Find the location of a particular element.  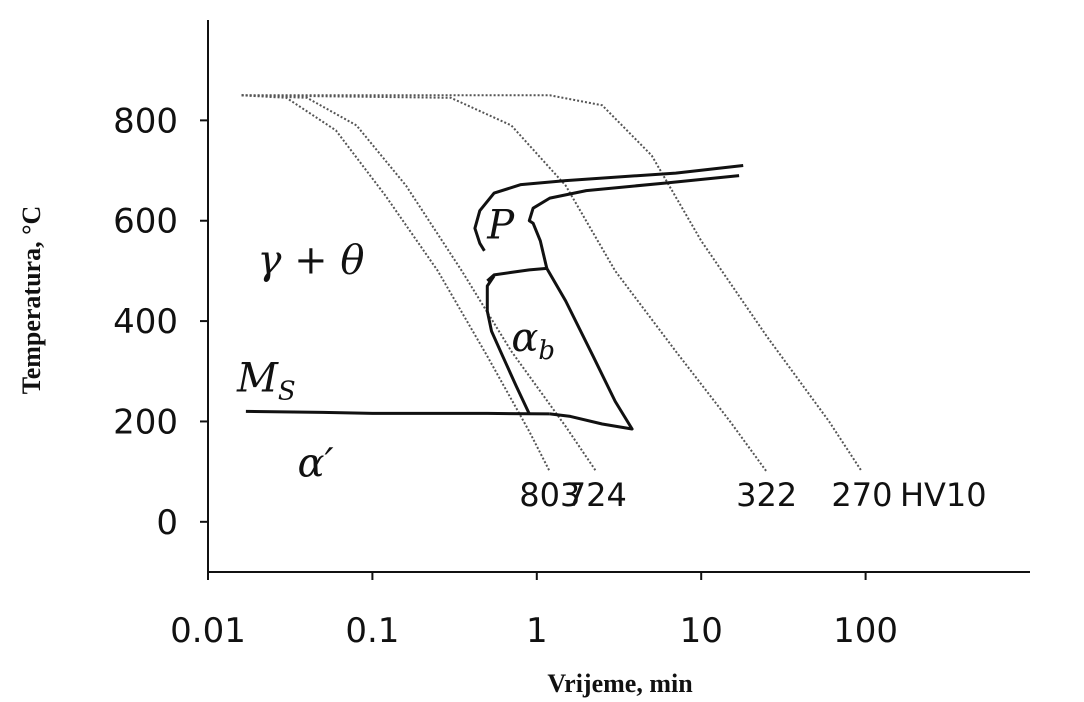

y-tick-label: 800 is located at coordinates (145, 121).